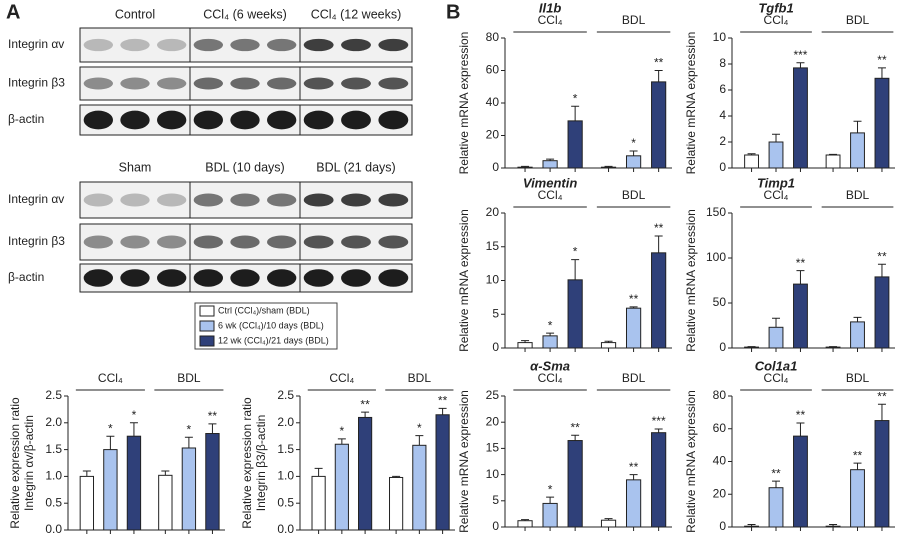  I want to click on blot-row-label: Integrin β3, so click(36, 241).